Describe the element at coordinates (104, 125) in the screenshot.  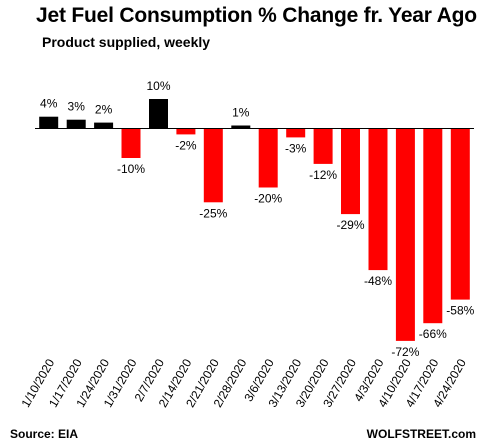
I see `bar-1/24/2020` at that location.